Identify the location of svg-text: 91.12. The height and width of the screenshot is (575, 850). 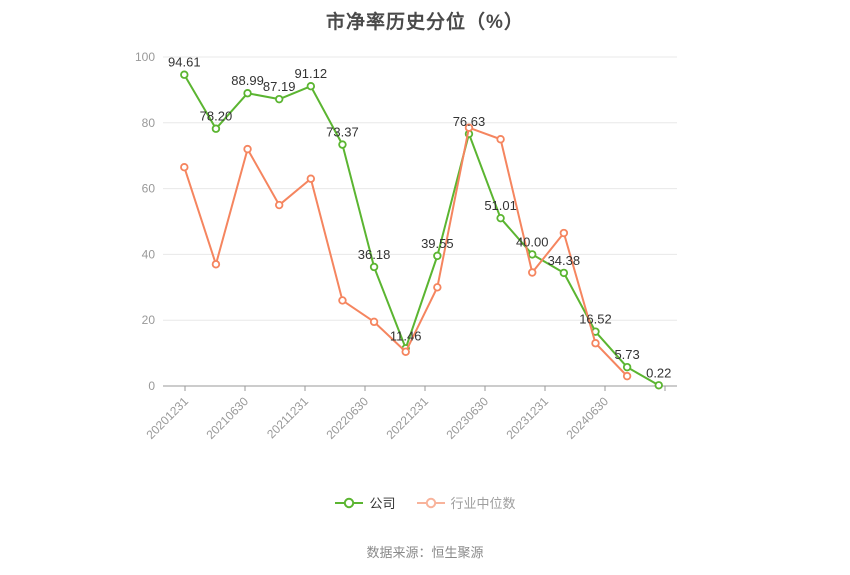
(311, 73).